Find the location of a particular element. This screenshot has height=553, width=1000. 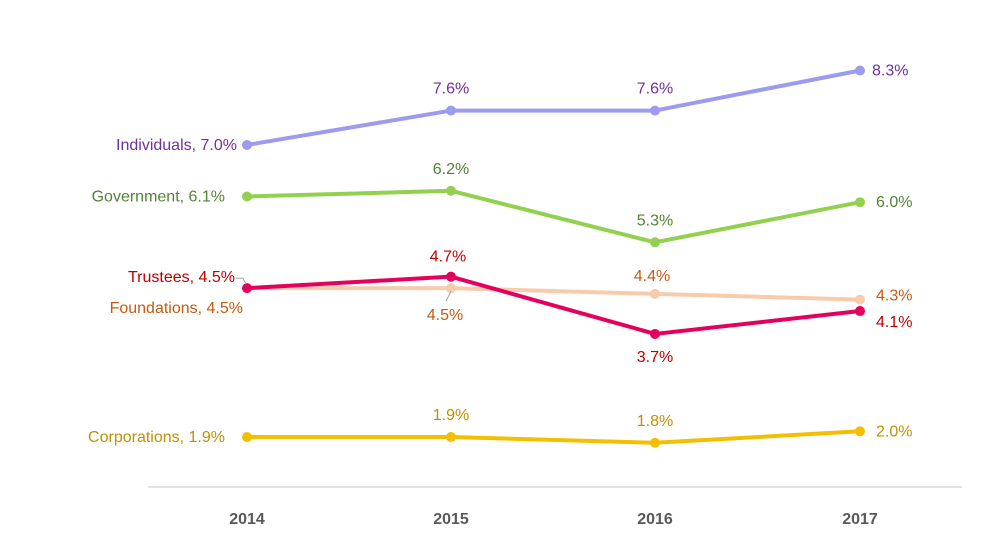

data-point-individuals-2017 is located at coordinates (860, 70).